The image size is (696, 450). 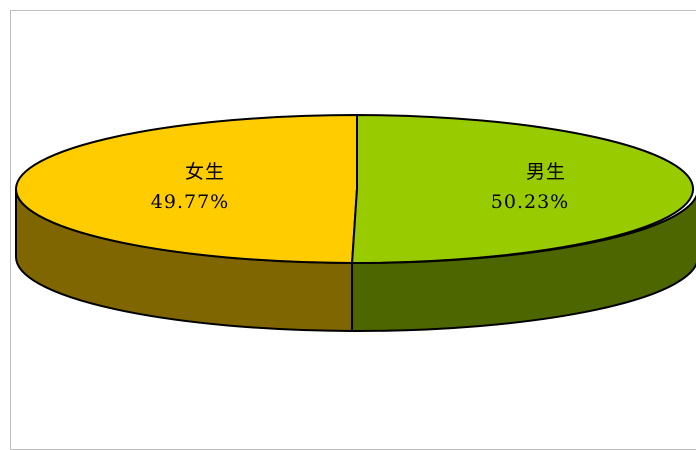 What do you see at coordinates (530, 202) in the screenshot?
I see `slice-label-percent-male: 50.23%` at bounding box center [530, 202].